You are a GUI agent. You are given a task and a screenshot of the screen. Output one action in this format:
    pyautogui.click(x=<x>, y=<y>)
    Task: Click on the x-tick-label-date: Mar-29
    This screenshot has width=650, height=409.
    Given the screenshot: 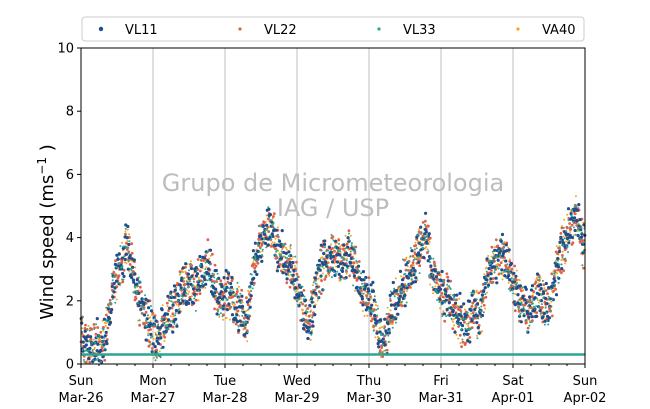 What is the action you would take?
    pyautogui.click(x=297, y=398)
    